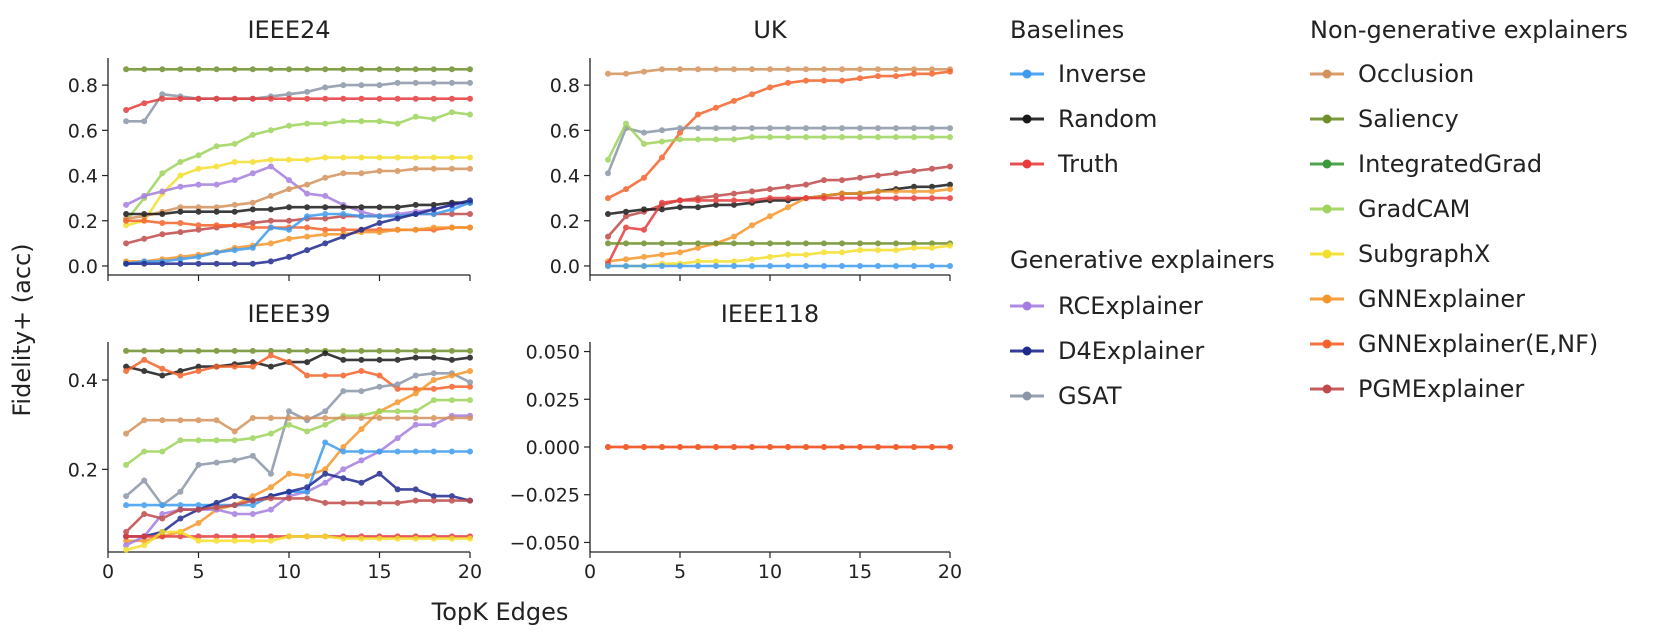 This screenshot has height=635, width=1661. I want to click on panel-ieee39-point-gnnexplainer, so click(470, 371).